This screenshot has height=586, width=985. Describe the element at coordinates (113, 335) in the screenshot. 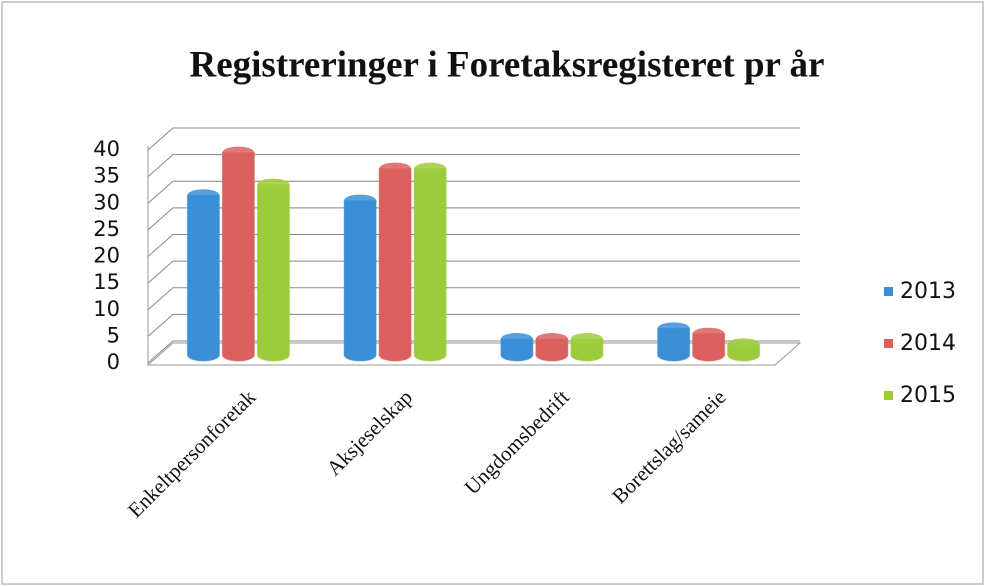

I see `y-tick-label: 5` at that location.